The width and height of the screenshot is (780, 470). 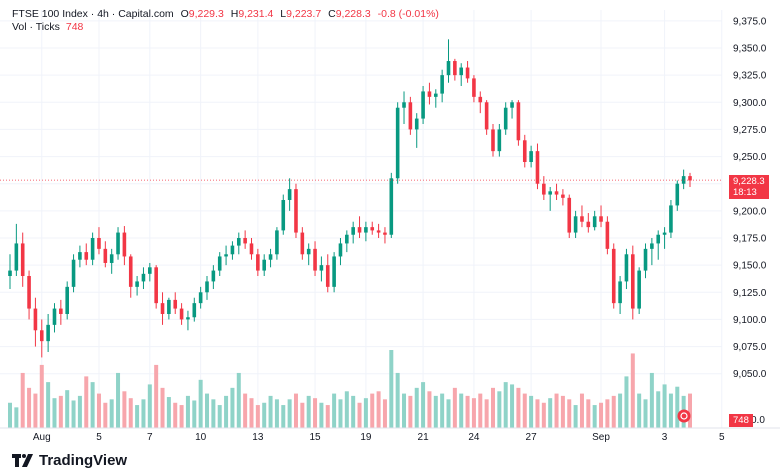 I want to click on x-tick-label: 3, so click(x=665, y=437).